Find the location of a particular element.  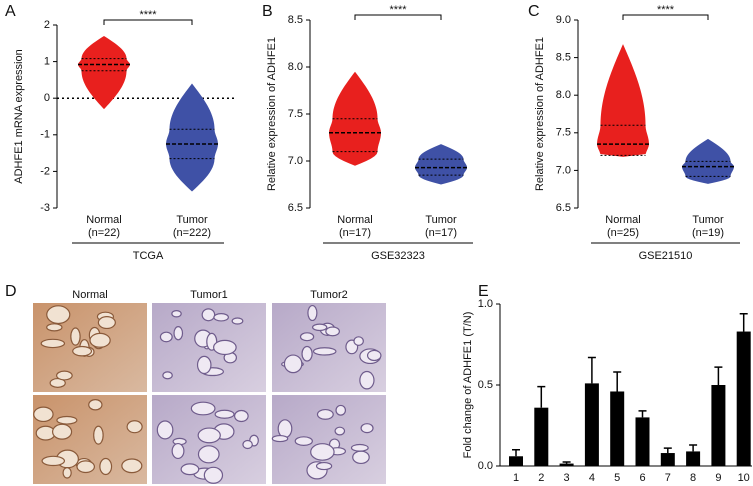

group-label: GSE32323 is located at coordinates (398, 256).